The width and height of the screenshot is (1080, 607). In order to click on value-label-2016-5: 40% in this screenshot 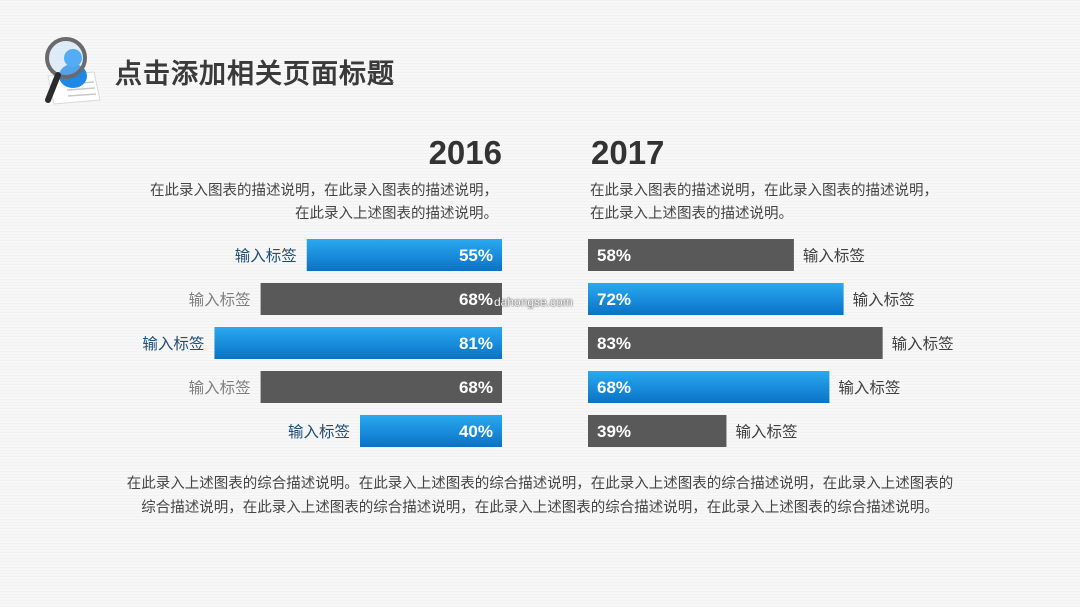, I will do `click(476, 431)`.